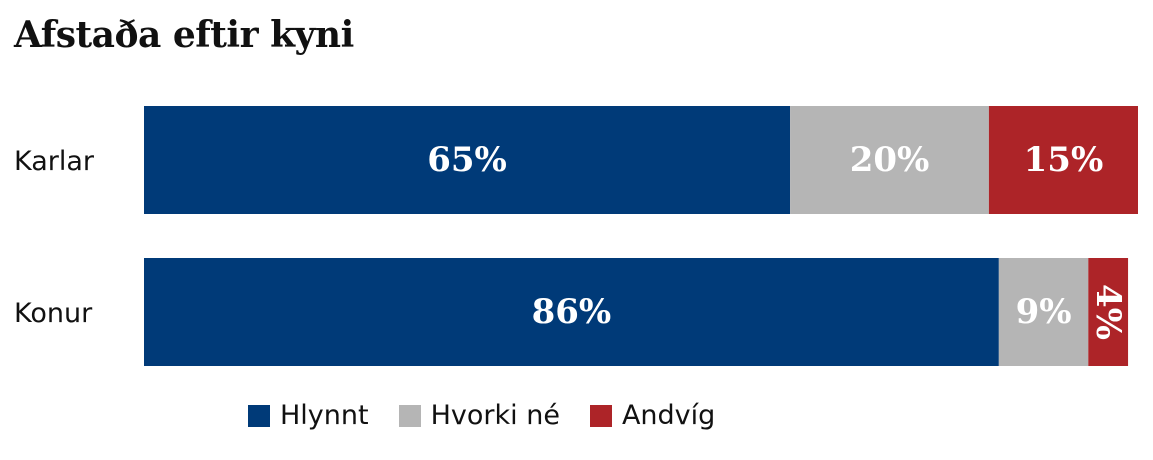  I want to click on data-label-0-0: 65%, so click(467, 160).